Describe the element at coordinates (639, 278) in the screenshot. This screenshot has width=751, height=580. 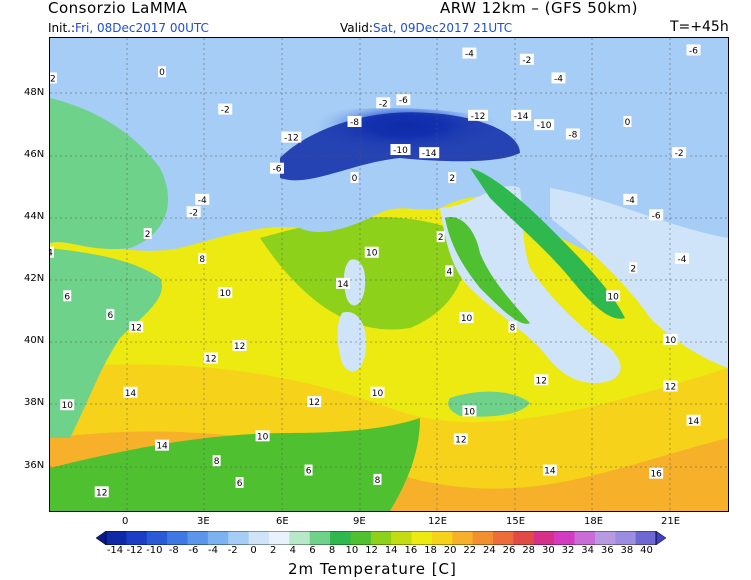
I see `balkans-land` at that location.